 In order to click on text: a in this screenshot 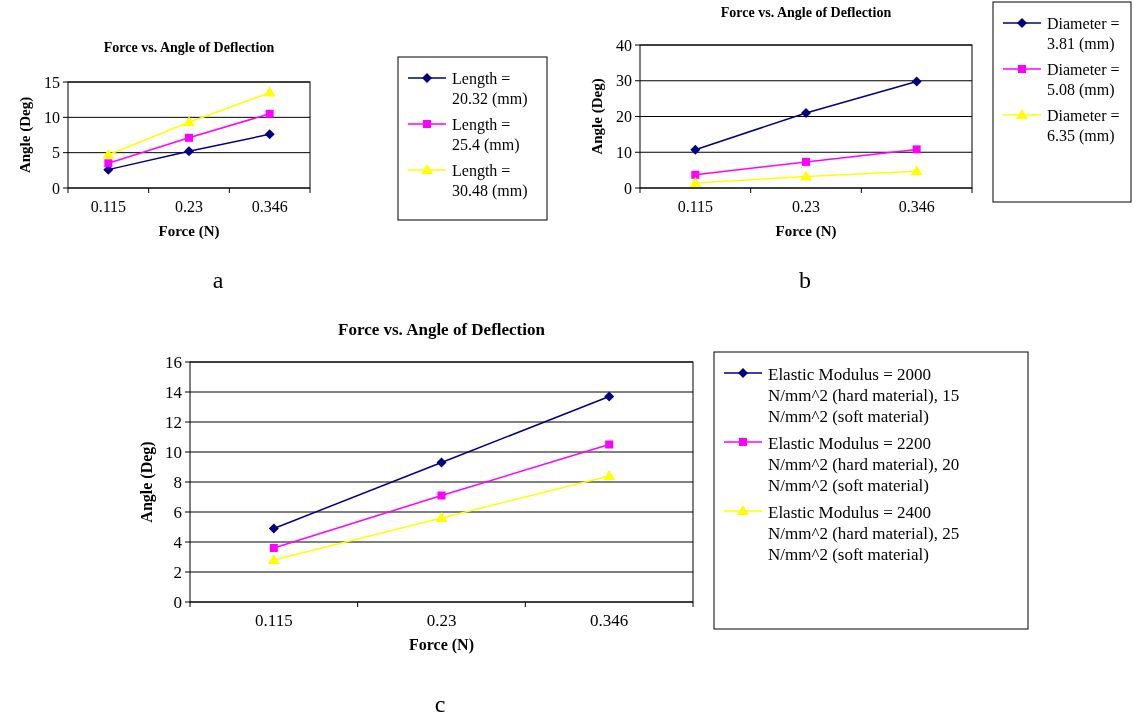, I will do `click(218, 280)`.